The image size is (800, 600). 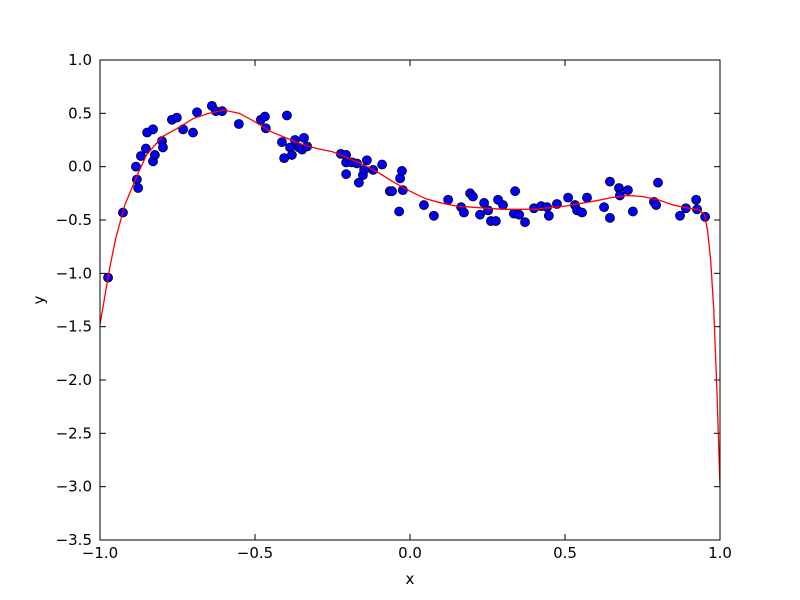 I want to click on y-tick-label: 0.5, so click(x=80, y=113).